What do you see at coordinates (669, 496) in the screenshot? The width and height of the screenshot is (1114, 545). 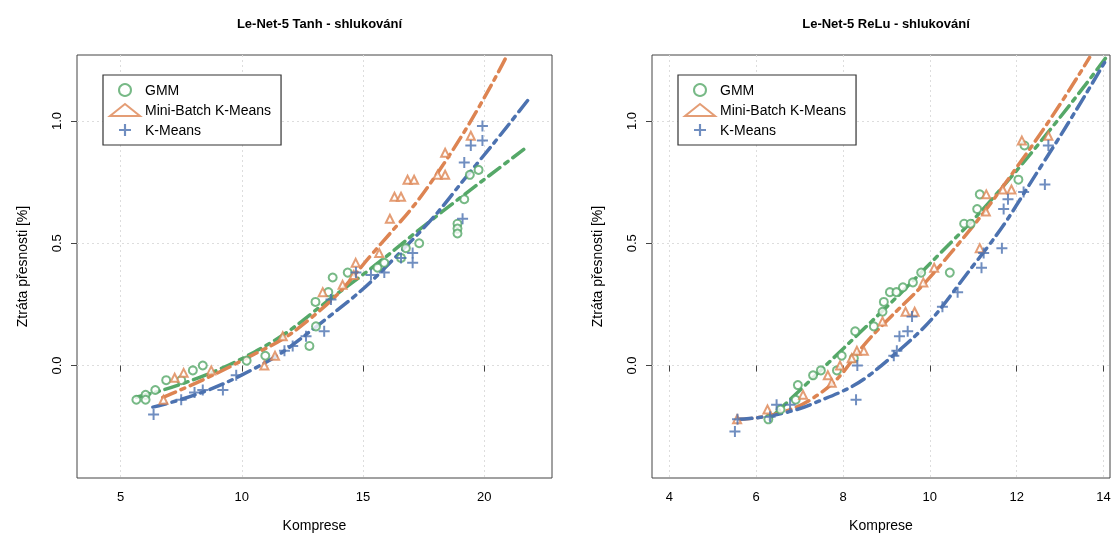 I see `x-tick-label: 4` at bounding box center [669, 496].